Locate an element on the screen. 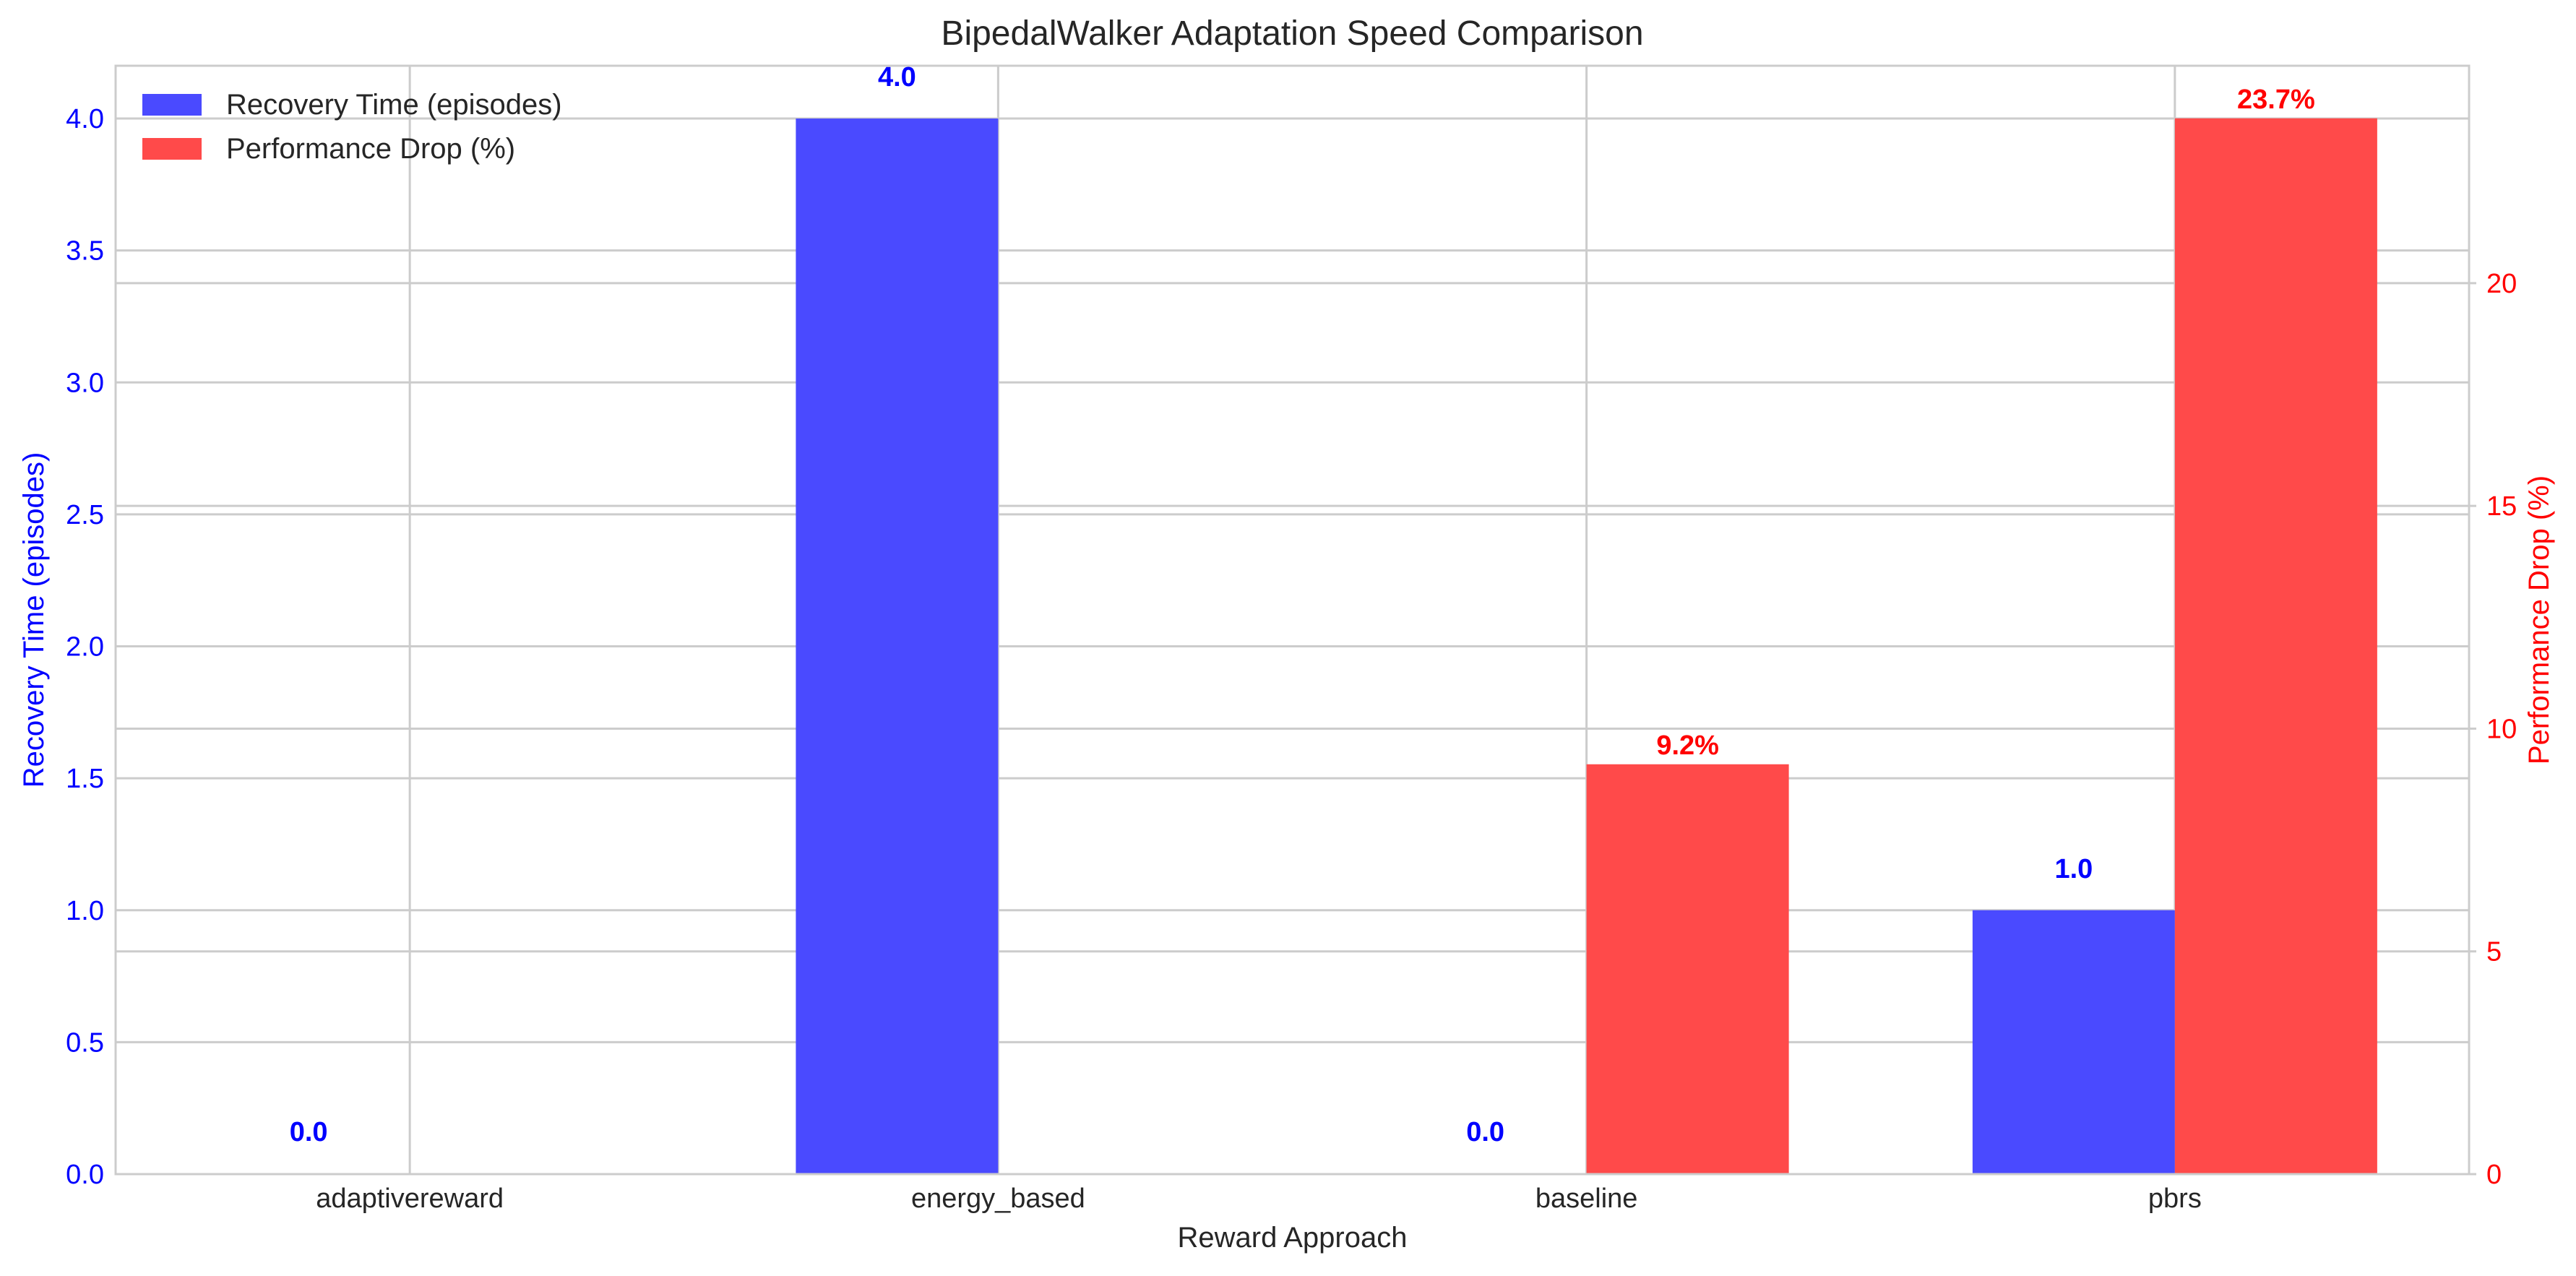 The image size is (2576, 1276). x-tick-label: adaptivereward is located at coordinates (410, 1199).